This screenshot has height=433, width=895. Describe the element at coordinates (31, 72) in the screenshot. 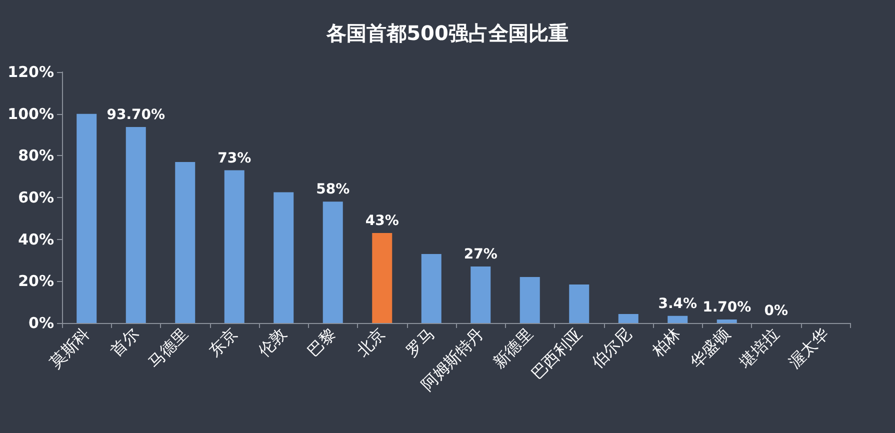

I see `y-tick-label: 120%` at that location.